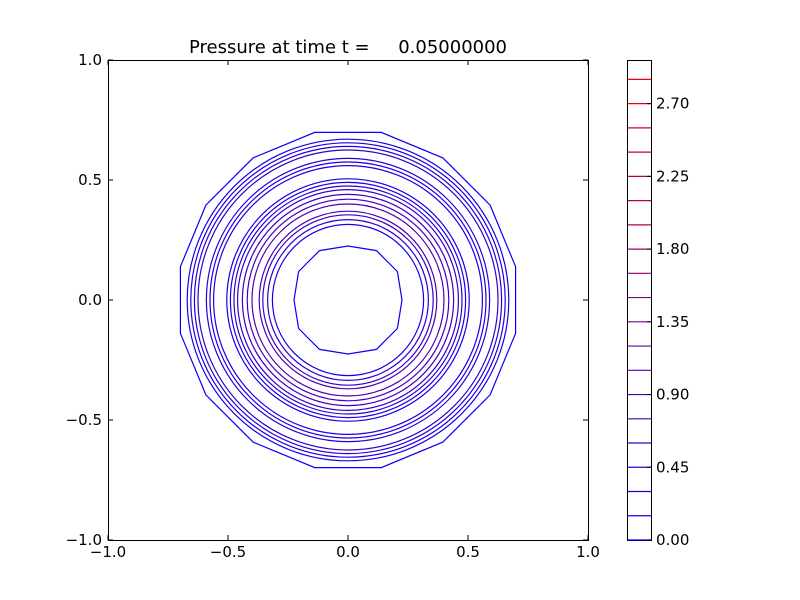 The width and height of the screenshot is (800, 600). Describe the element at coordinates (90, 180) in the screenshot. I see `y-tick-label: 0.5` at that location.